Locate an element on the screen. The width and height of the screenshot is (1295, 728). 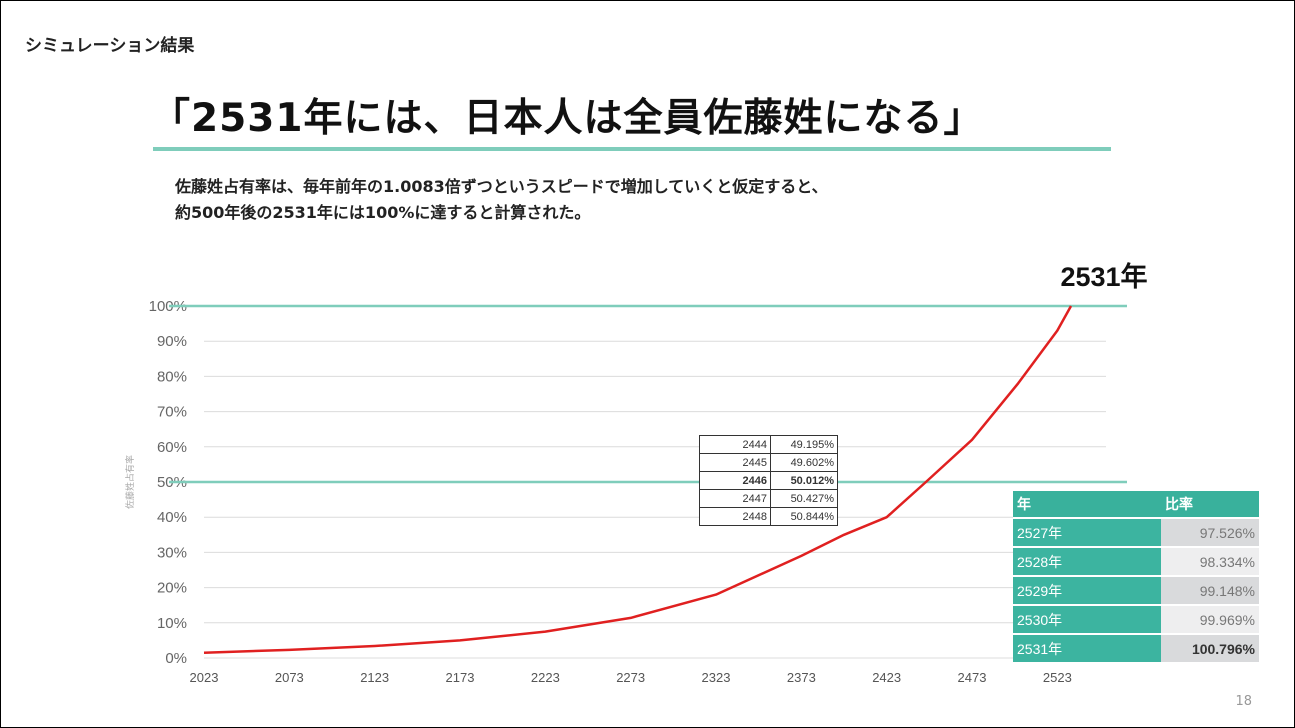
mid-table-rate: 49.602% is located at coordinates (804, 462).